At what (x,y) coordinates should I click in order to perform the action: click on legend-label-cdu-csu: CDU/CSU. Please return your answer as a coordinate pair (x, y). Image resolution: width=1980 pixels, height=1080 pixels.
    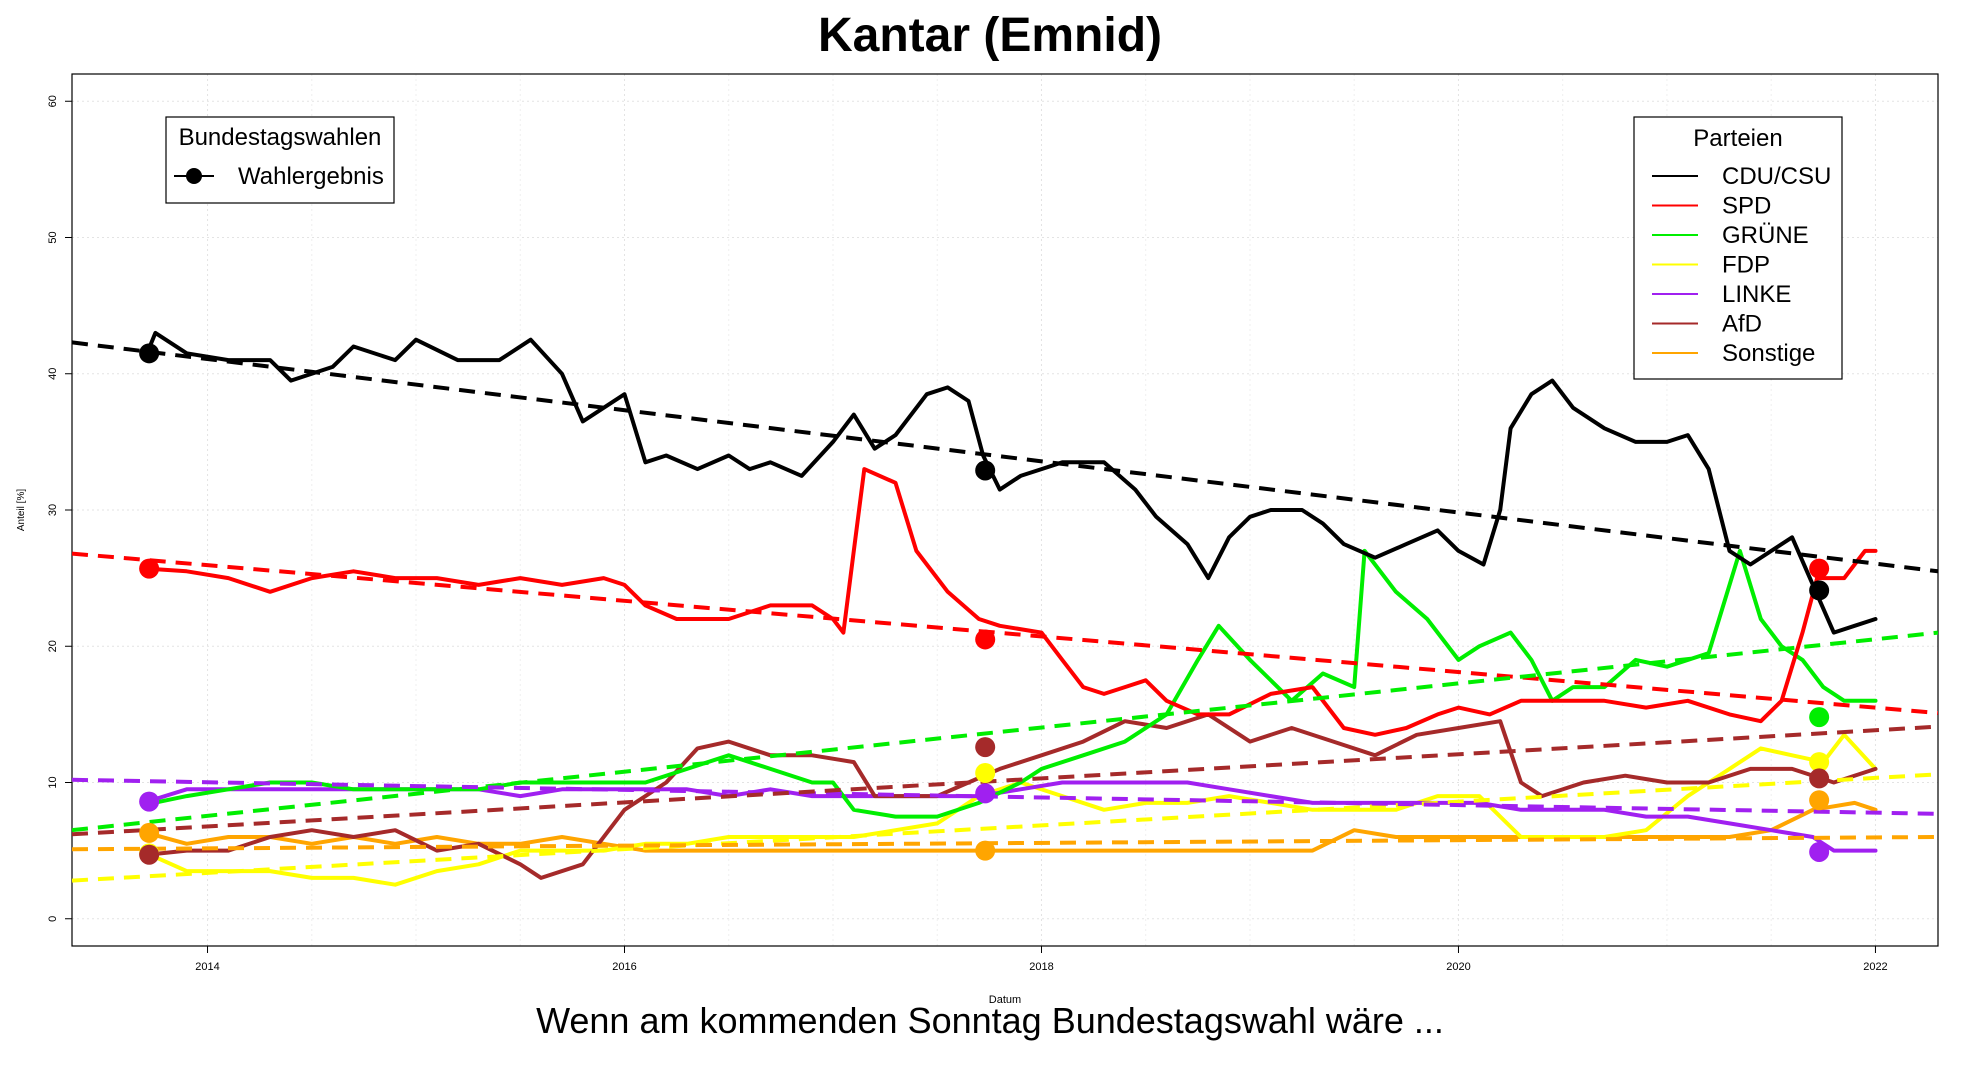
    Looking at the image, I should click on (1776, 176).